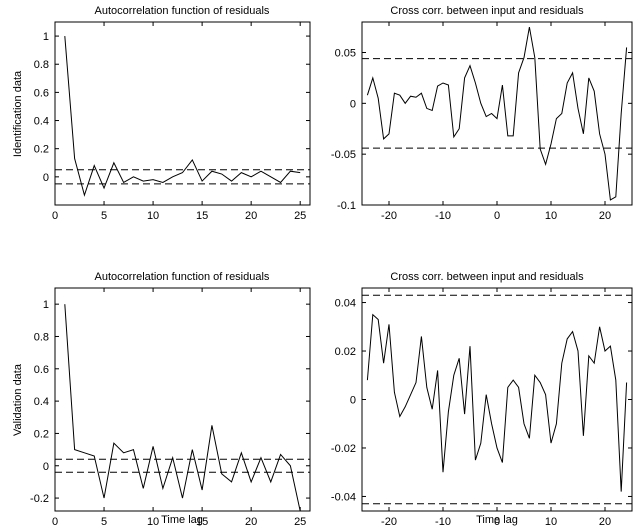 Image resolution: width=633 pixels, height=526 pixels. What do you see at coordinates (182, 277) in the screenshot?
I see `panel-3-title: Autocorrelation function of residuals` at bounding box center [182, 277].